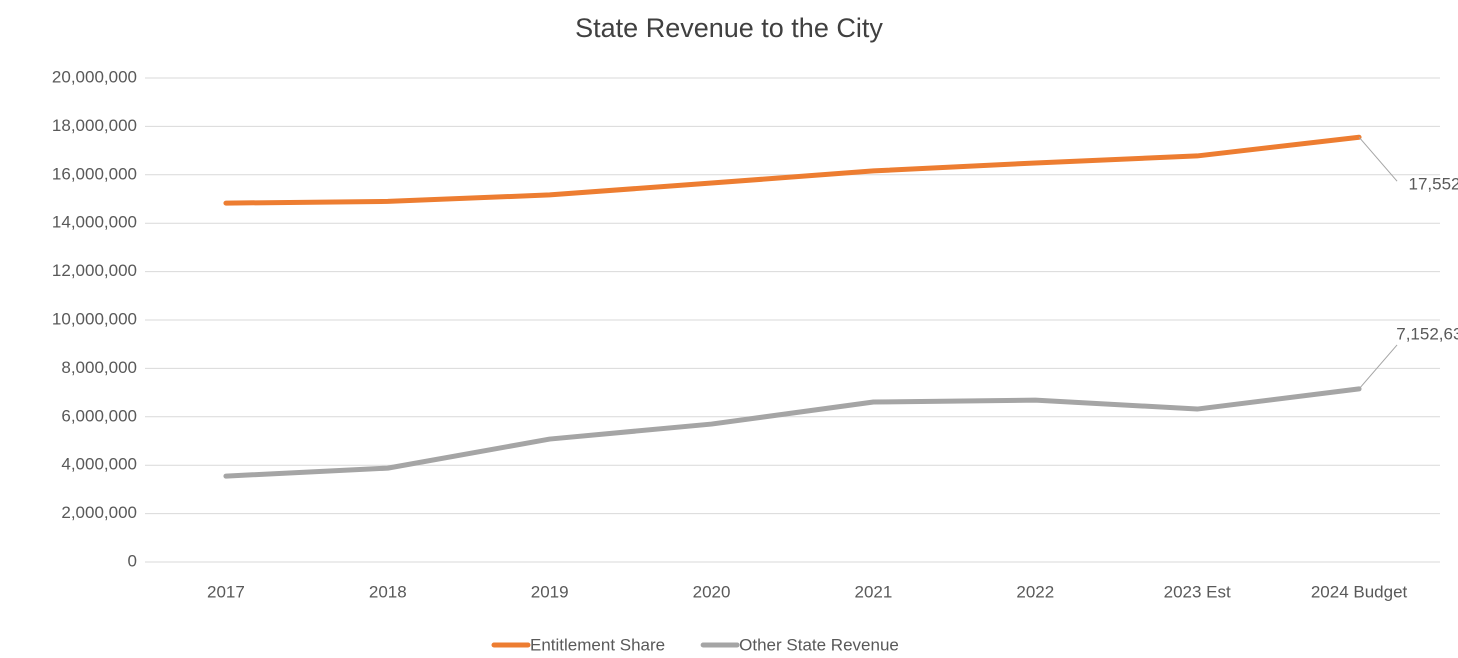 Image resolution: width=1458 pixels, height=658 pixels. Describe the element at coordinates (94, 222) in the screenshot. I see `y-tick-label: 14,000,000` at that location.